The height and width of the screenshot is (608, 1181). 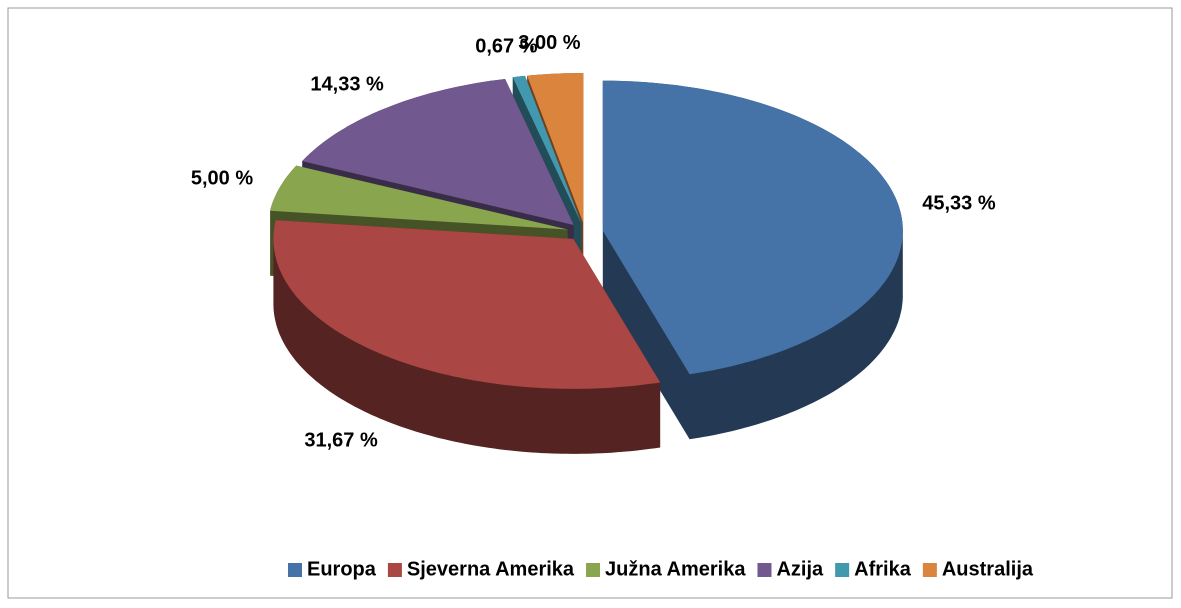 I want to click on data-label: 31,67 %, so click(x=341, y=441).